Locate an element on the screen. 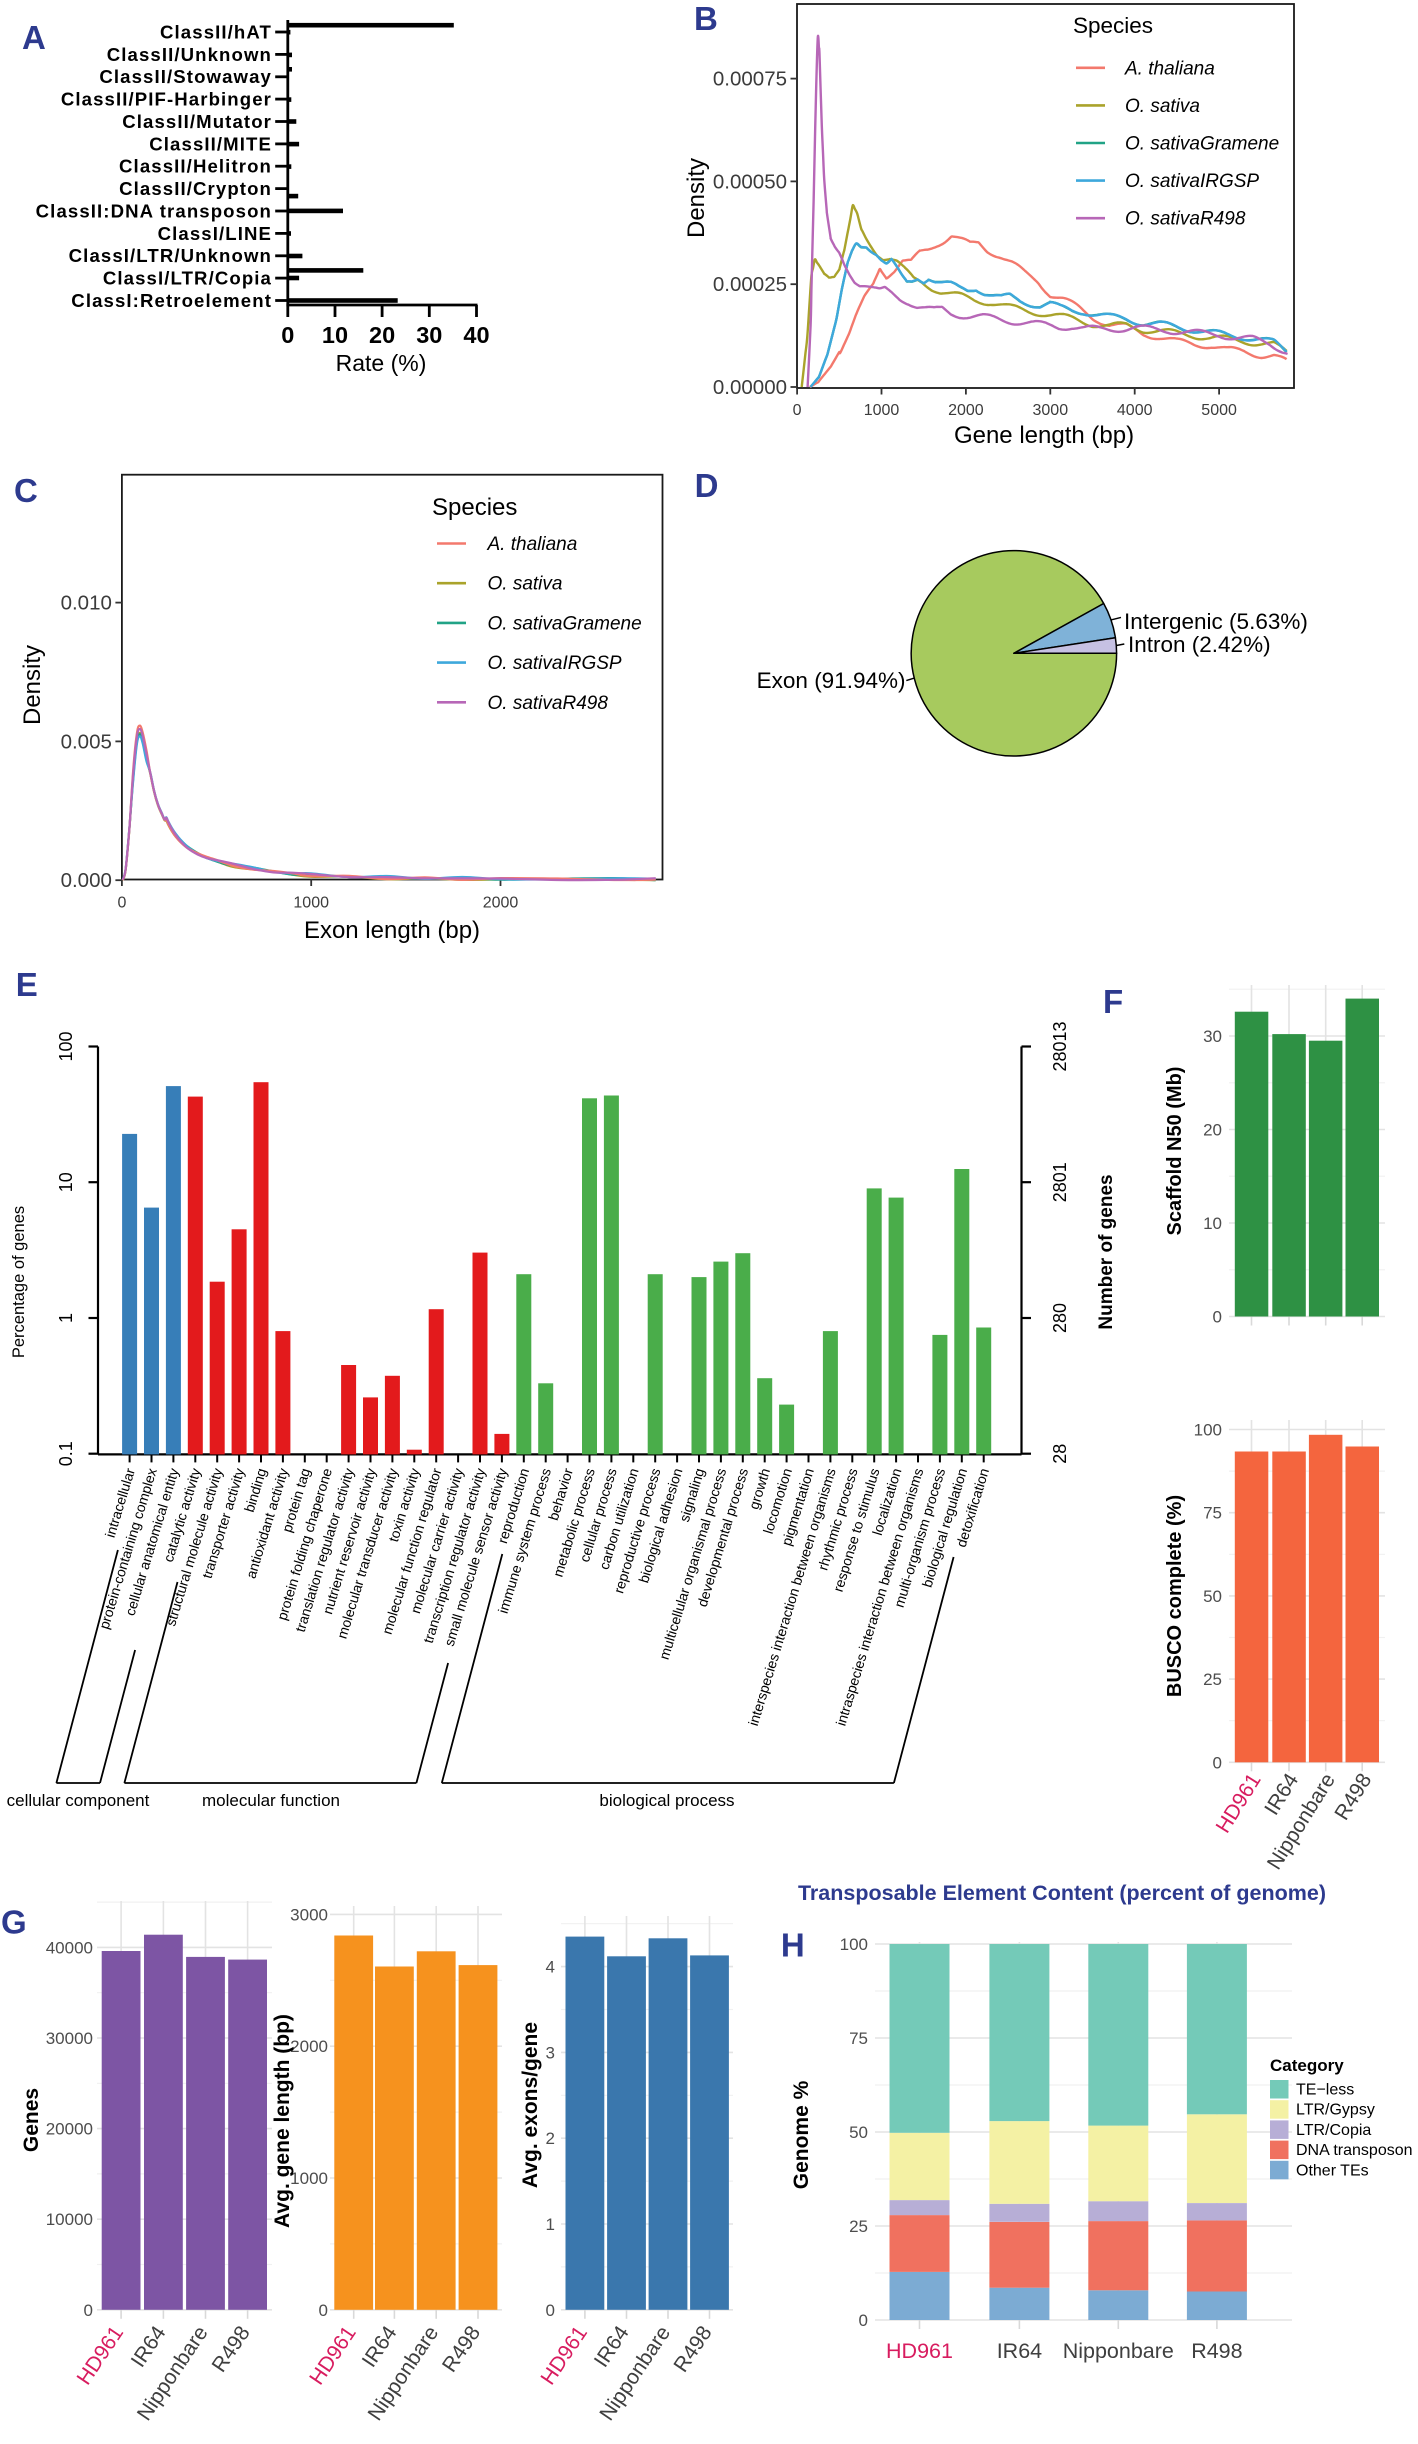  svg-text: 2801 is located at coordinates (1060, 1182).